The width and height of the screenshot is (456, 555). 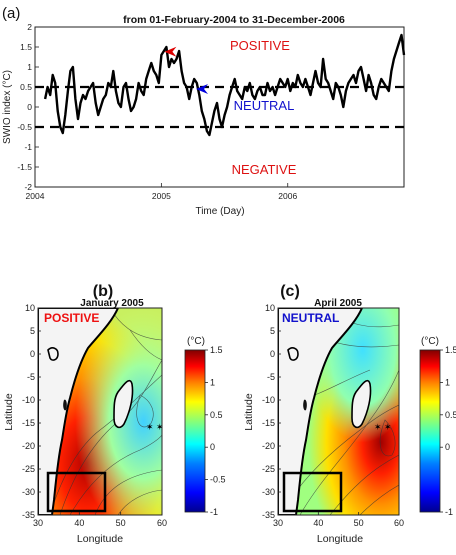 What do you see at coordinates (28, 187) in the screenshot?
I see `y-tick-label: -2` at bounding box center [28, 187].